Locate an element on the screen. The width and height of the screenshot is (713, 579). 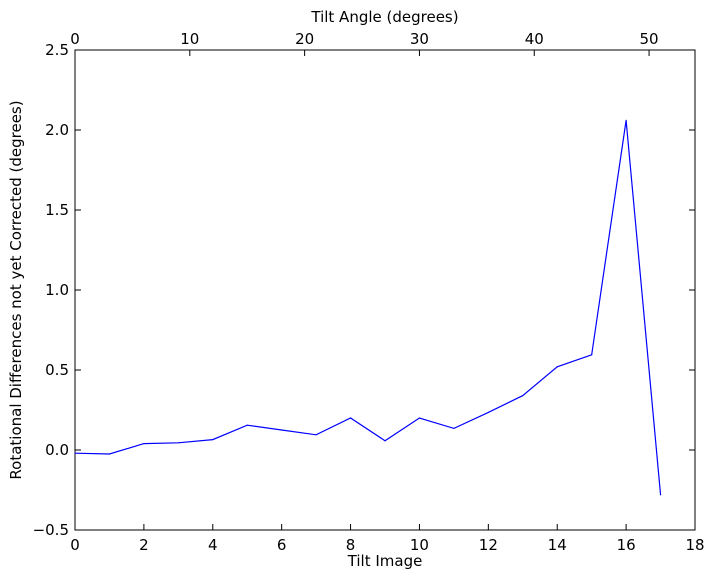
top-x-tick-label: 0 is located at coordinates (75, 39).